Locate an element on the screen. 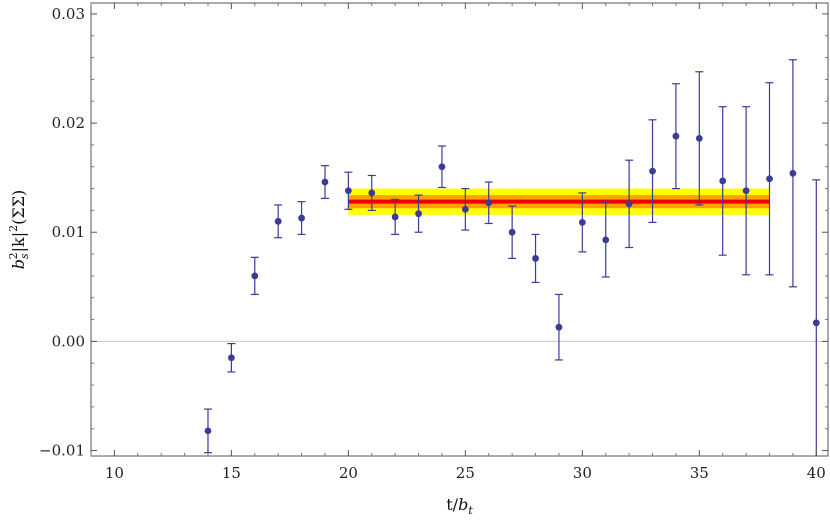  x-axis-title: t/bt is located at coordinates (459, 506).